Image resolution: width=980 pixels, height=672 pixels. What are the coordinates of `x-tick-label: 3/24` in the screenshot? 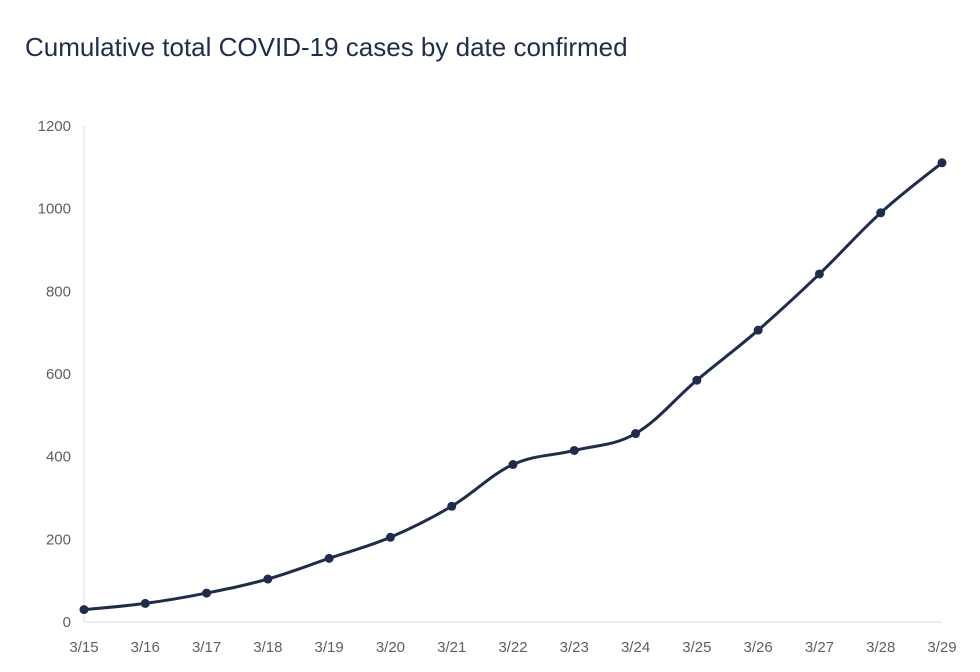 It's located at (635, 647).